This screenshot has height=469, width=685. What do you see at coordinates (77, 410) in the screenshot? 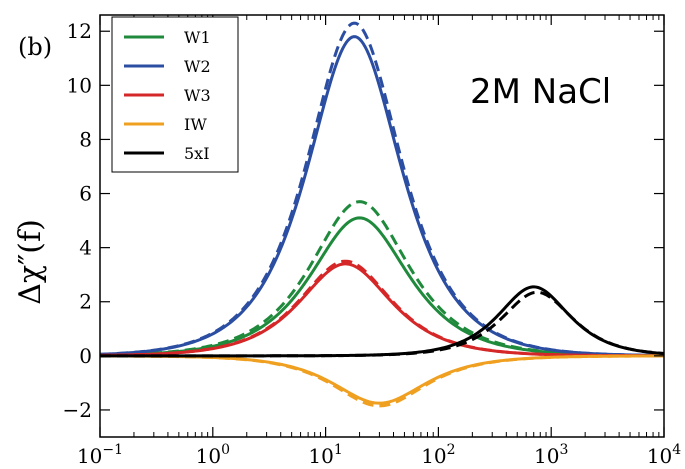
I see `y-tick-label: −2` at bounding box center [77, 410].